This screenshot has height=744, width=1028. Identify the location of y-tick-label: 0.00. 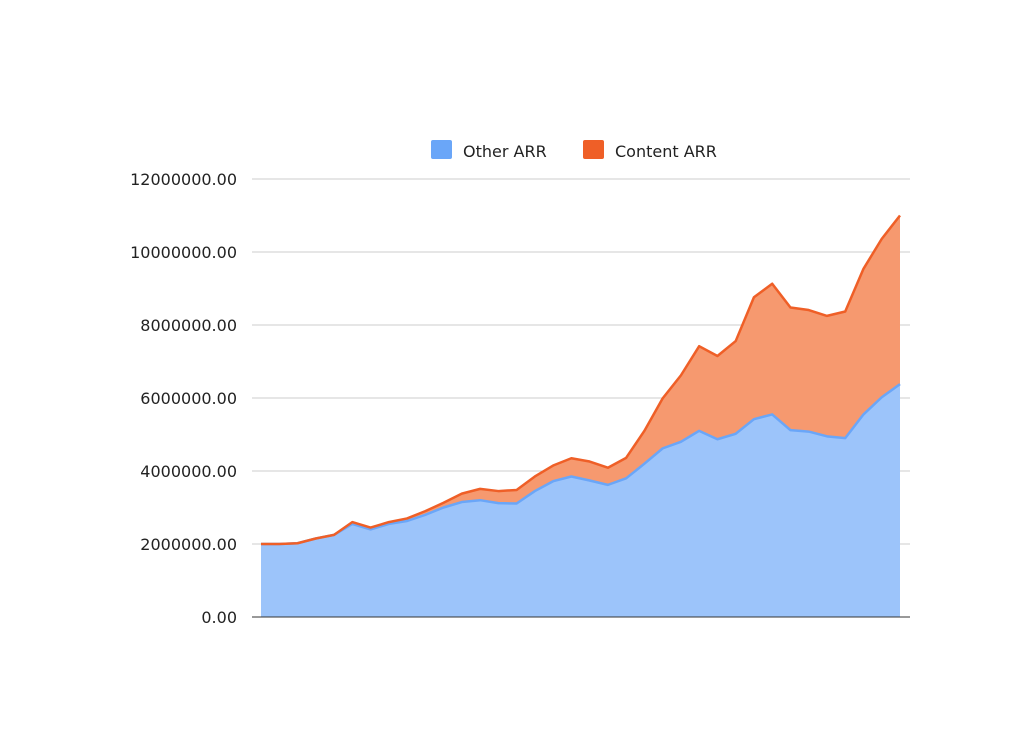
(219, 617).